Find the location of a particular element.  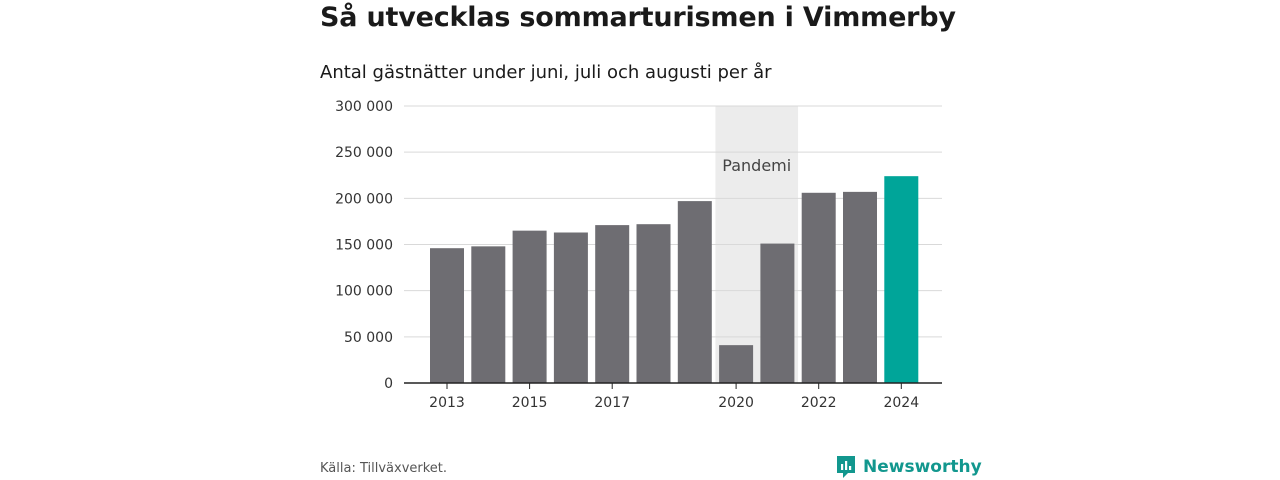

chart-title: Så utvecklas sommarturismen i Vimmerby is located at coordinates (638, 17).